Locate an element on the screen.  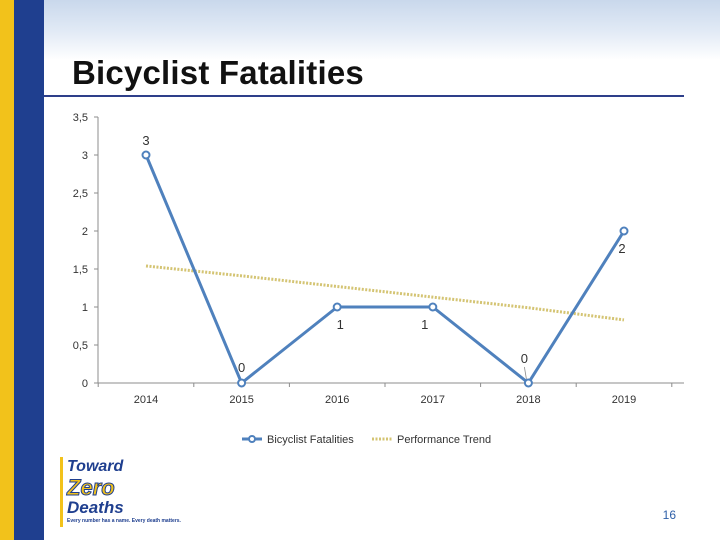
x-tick-label: 2014 is located at coordinates (146, 400).